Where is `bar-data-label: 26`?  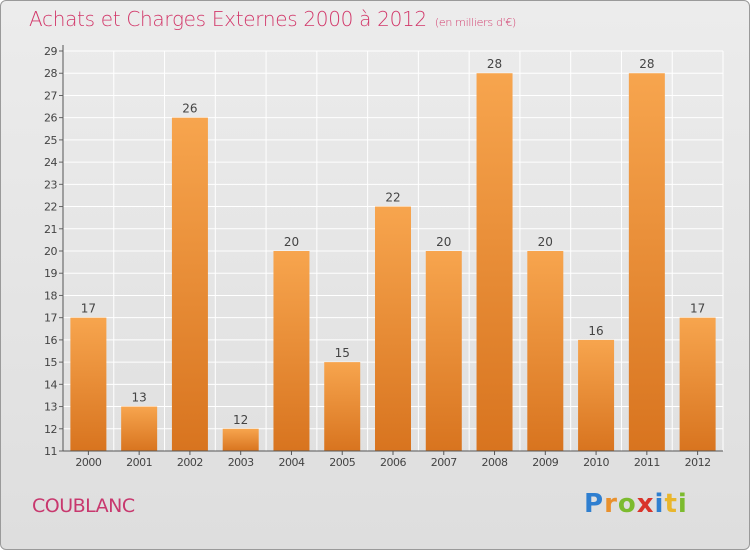 bar-data-label: 26 is located at coordinates (189, 109).